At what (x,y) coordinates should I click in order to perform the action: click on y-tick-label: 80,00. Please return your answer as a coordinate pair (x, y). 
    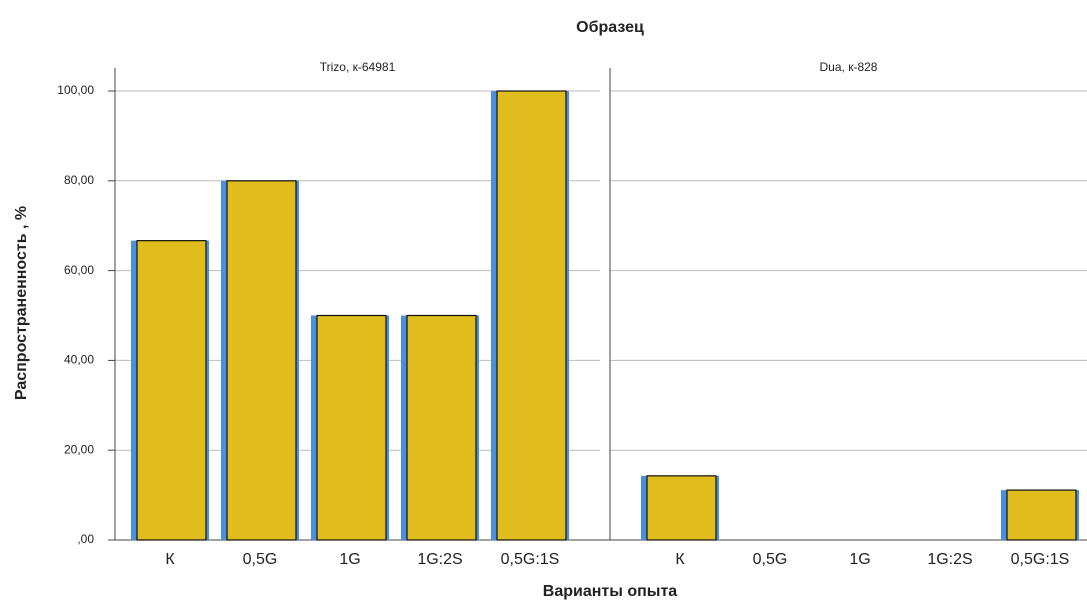
    Looking at the image, I should click on (79, 180).